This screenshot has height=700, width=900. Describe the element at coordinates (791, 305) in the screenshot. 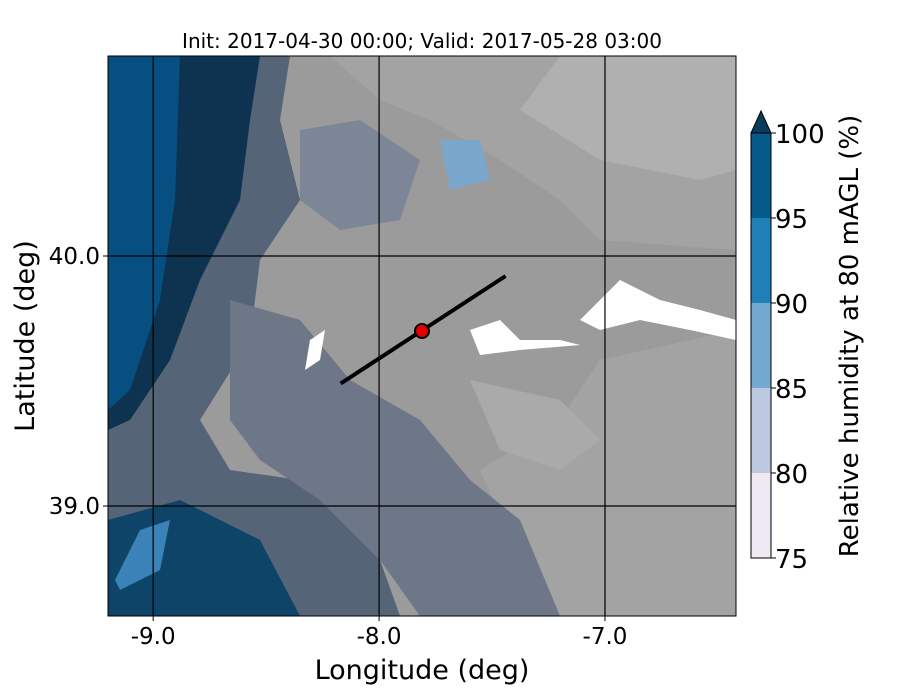

I see `colorbar-tick-label: 90` at that location.